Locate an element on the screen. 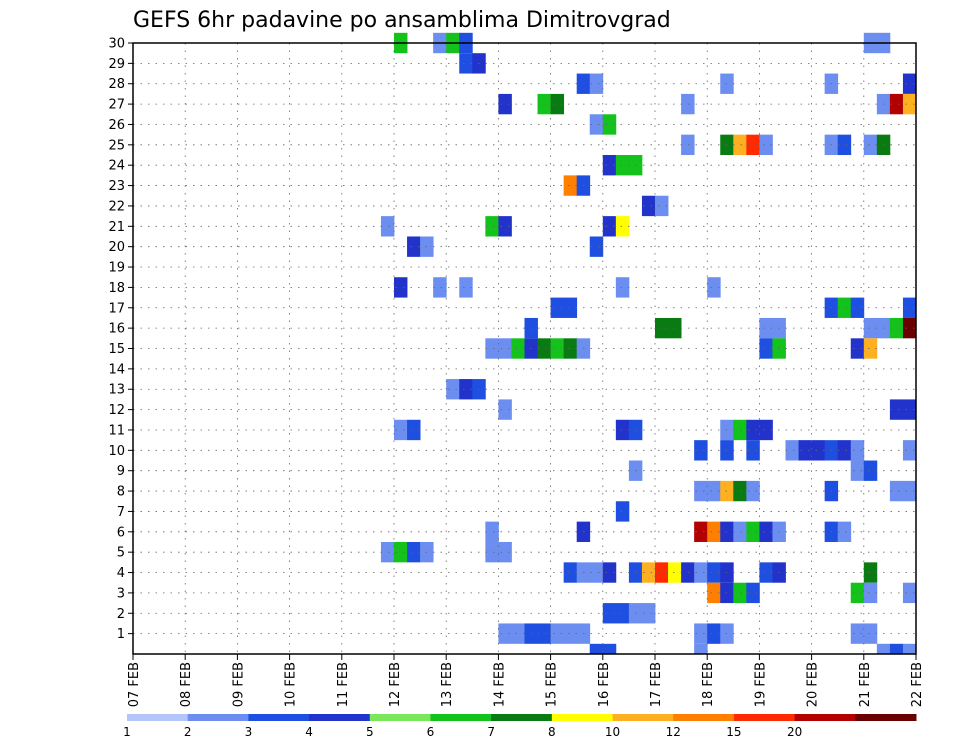 This screenshot has height=742, width=960. x-tick-label: 13 FEB is located at coordinates (447, 684).